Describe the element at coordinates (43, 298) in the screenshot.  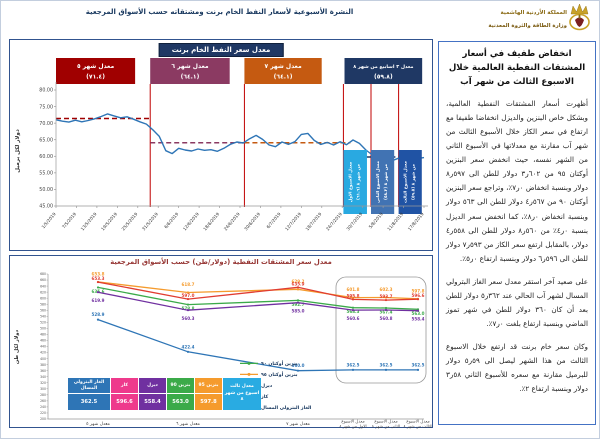
I see `svg-text: 600` at that location.